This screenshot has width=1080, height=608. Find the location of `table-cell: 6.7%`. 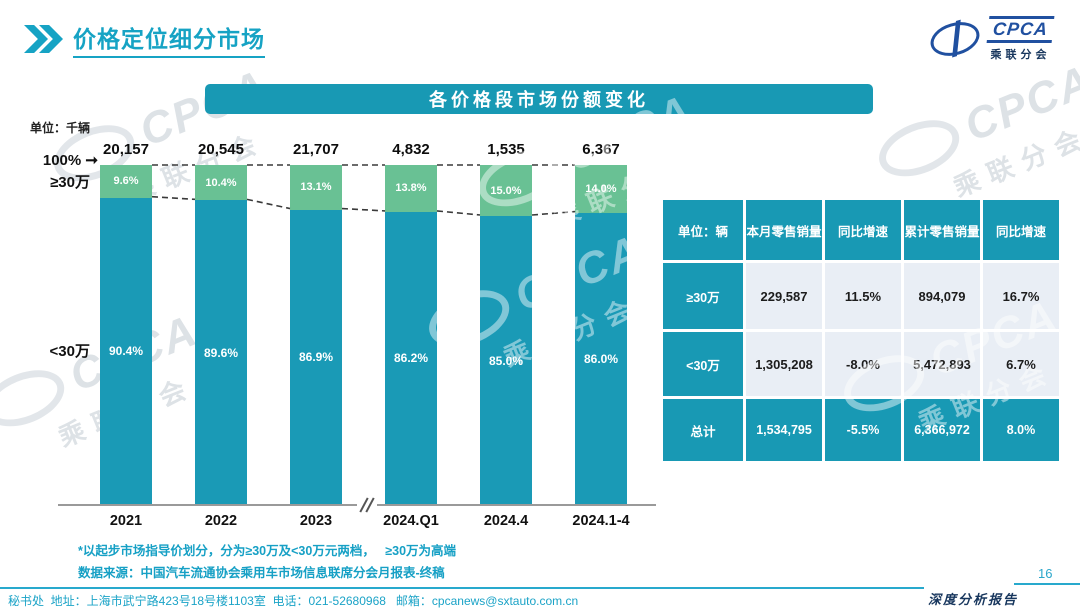

table-cell: 6.7% is located at coordinates (1021, 364).